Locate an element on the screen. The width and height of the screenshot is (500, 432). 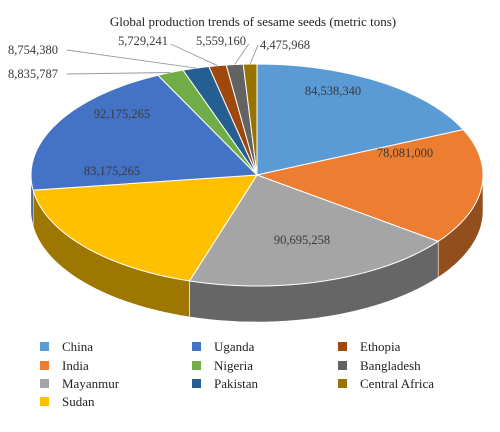
leader-line-ethopia is located at coordinates (194, 55).